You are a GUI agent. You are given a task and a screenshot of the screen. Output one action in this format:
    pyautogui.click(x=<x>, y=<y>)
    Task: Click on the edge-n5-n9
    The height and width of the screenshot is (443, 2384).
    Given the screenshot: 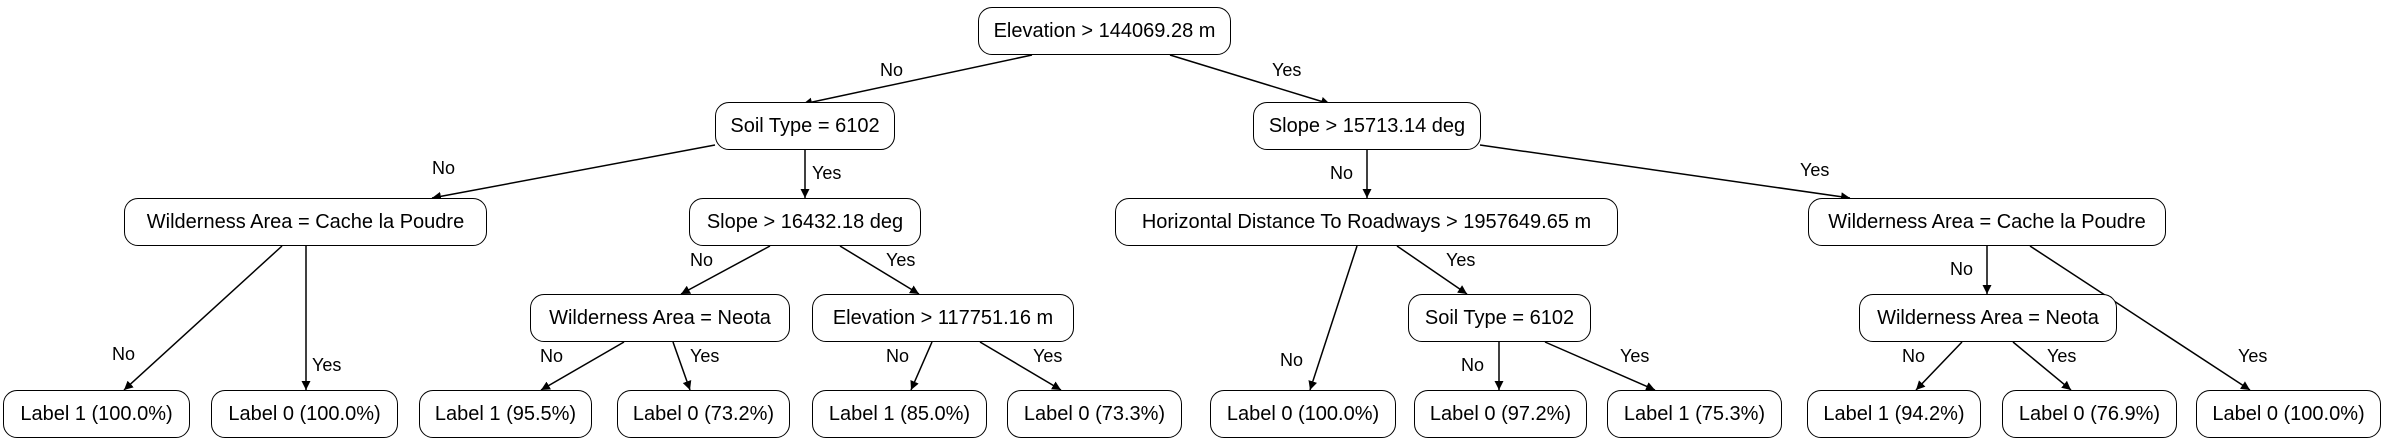 What is the action you would take?
    pyautogui.click(x=1432, y=270)
    